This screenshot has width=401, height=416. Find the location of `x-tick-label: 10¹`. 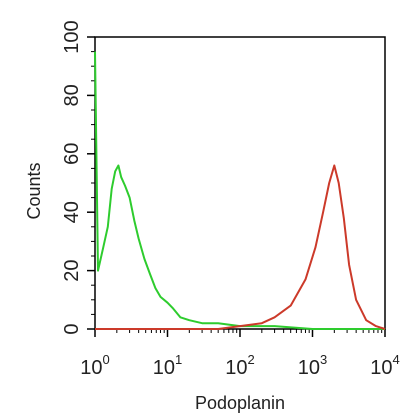

x-tick-label: 10¹ is located at coordinates (167, 365).